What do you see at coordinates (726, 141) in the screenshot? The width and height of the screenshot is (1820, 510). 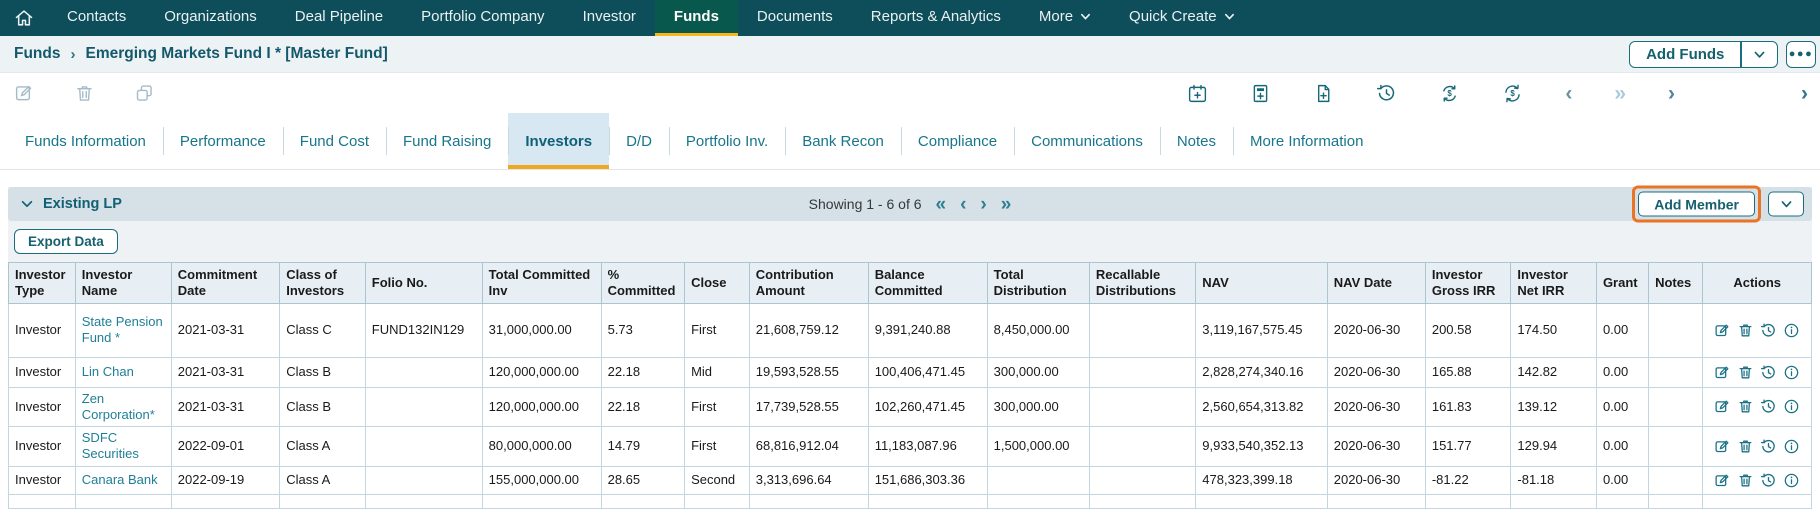 I see `tab-portfolio-inv: Portfolio Inv.` at bounding box center [726, 141].